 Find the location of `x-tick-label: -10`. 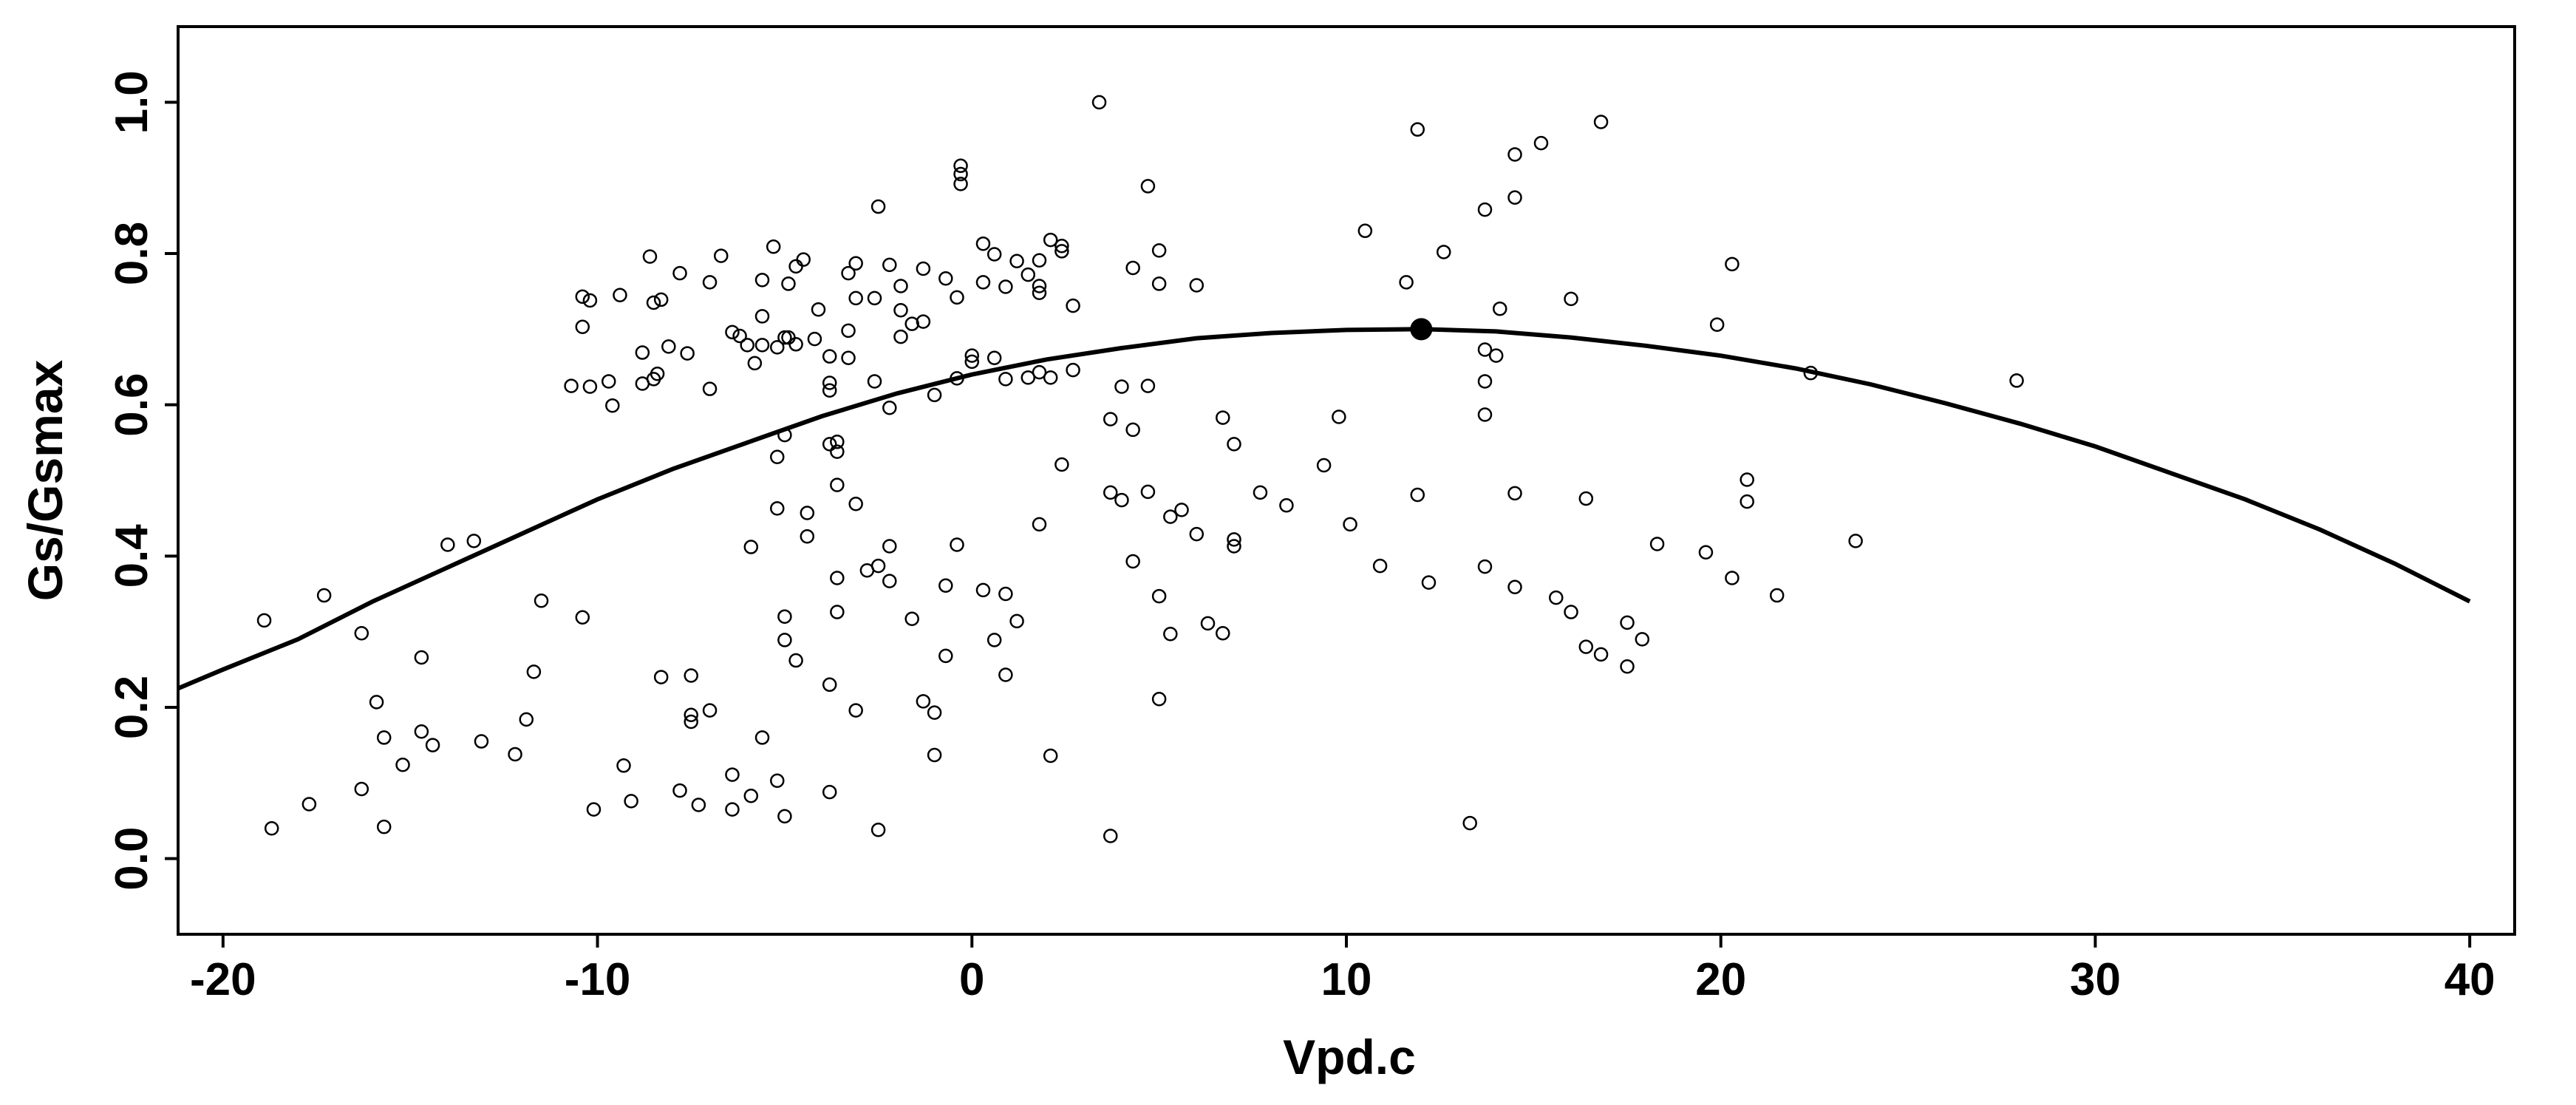

x-tick-label: -10 is located at coordinates (598, 979).